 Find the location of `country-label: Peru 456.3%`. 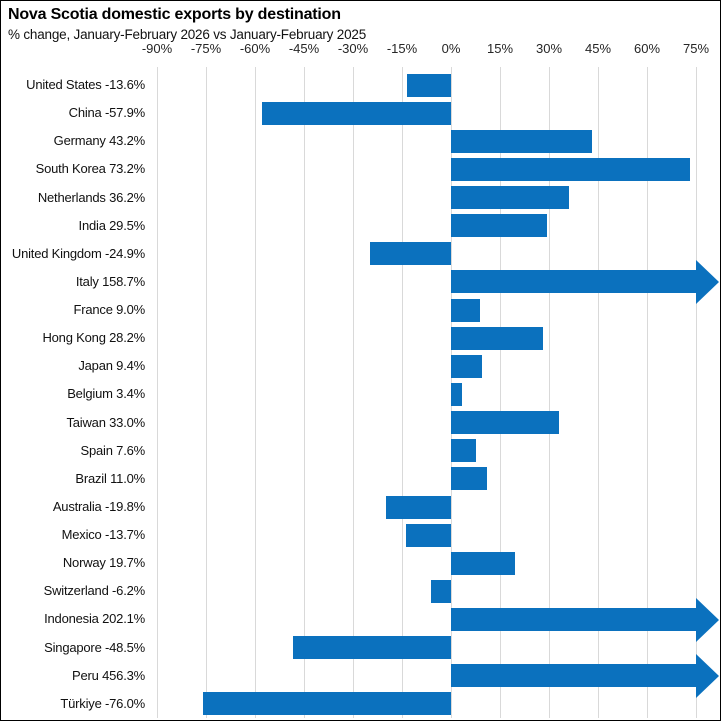

country-label: Peru 456.3% is located at coordinates (108, 675).